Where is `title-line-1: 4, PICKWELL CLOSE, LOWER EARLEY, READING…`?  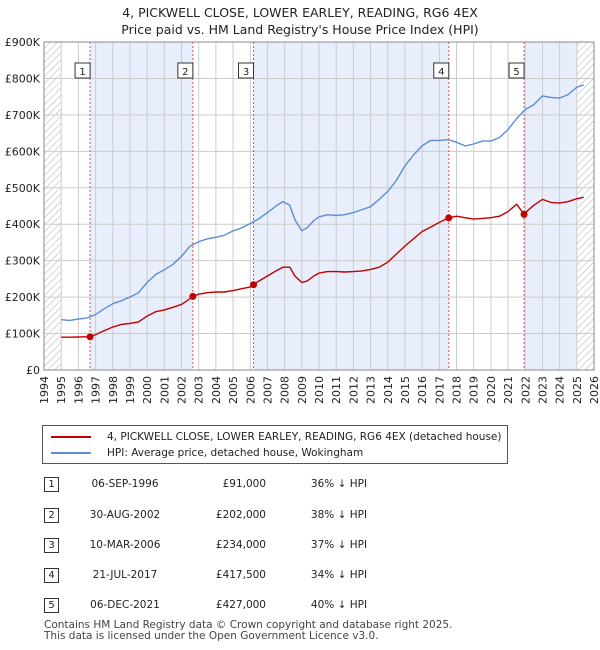
title-line-1: 4, PICKWELL CLOSE, LOWER EARLEY, READING… is located at coordinates (300, 12).